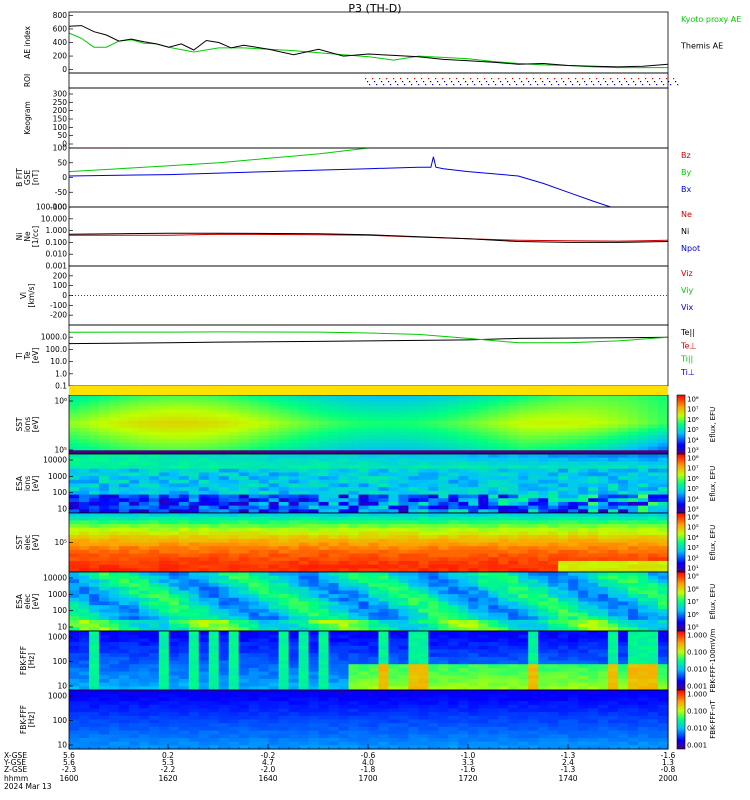 This screenshot has width=750, height=800. I want to click on colorbar-tick-label: 10⁷, so click(693, 602).